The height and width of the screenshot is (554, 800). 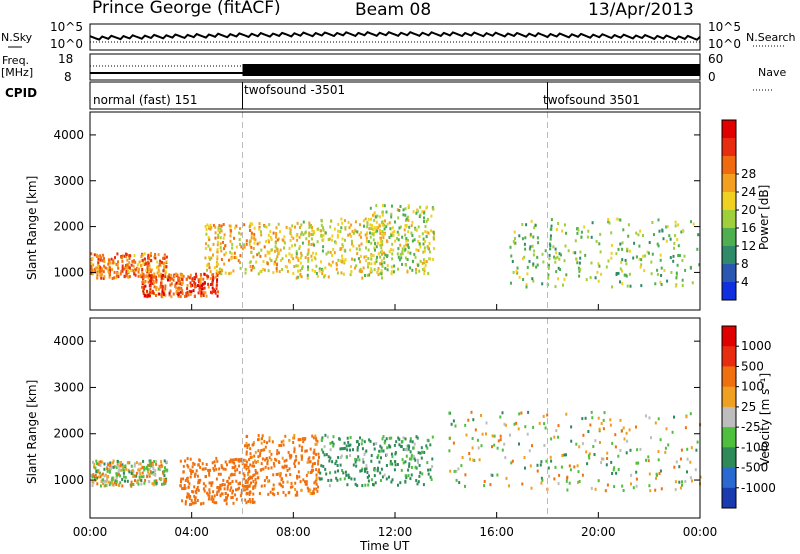 What do you see at coordinates (729, 255) in the screenshot?
I see `colorbar-swatch` at bounding box center [729, 255].